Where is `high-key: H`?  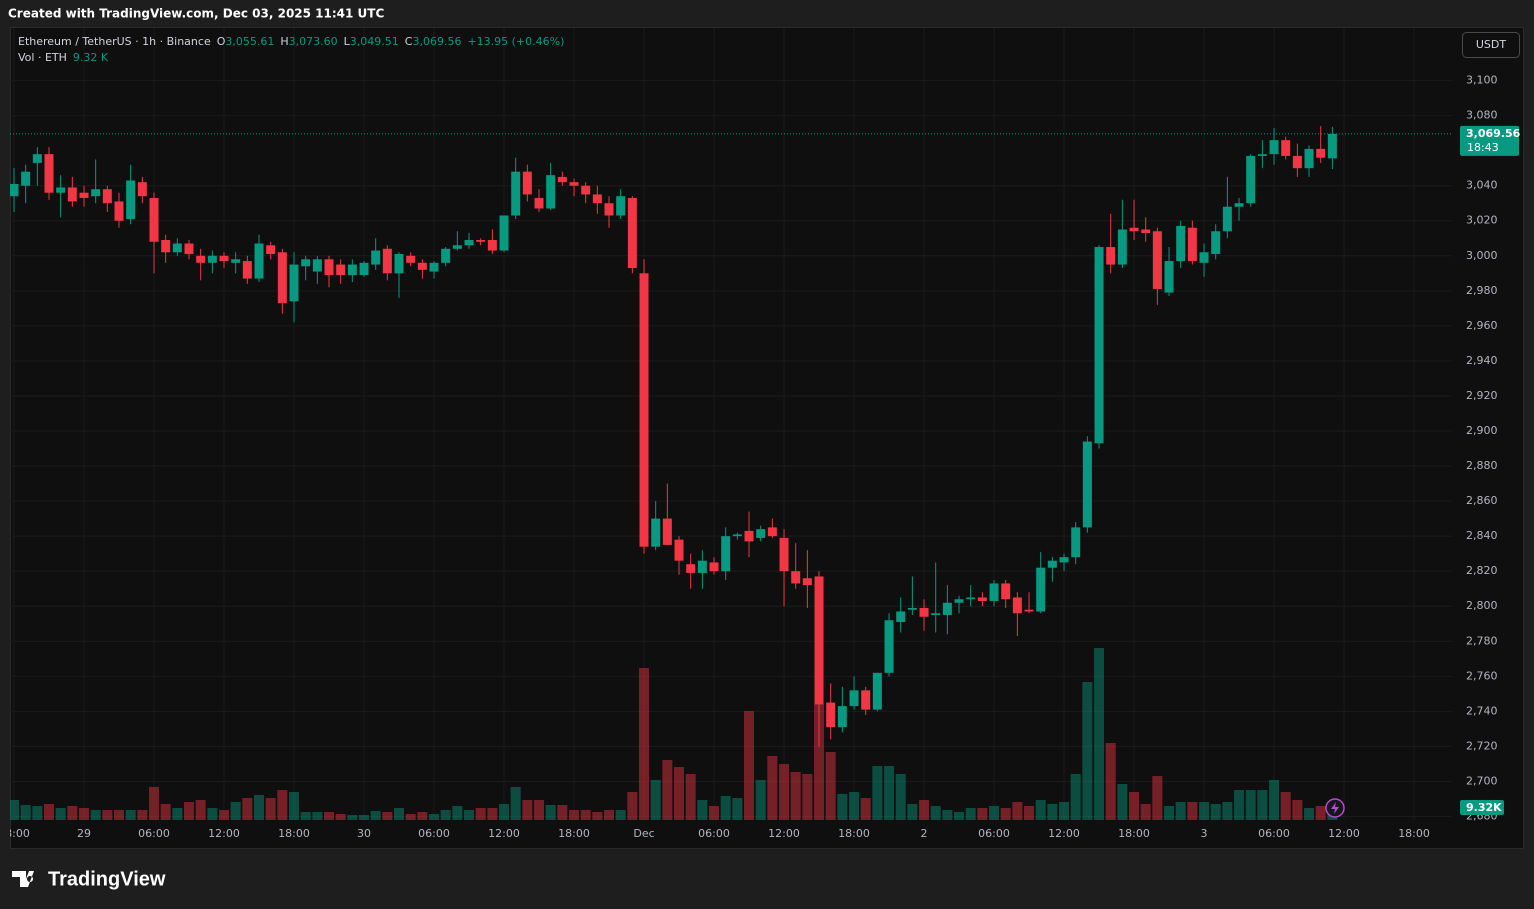
high-key: H is located at coordinates (284, 41).